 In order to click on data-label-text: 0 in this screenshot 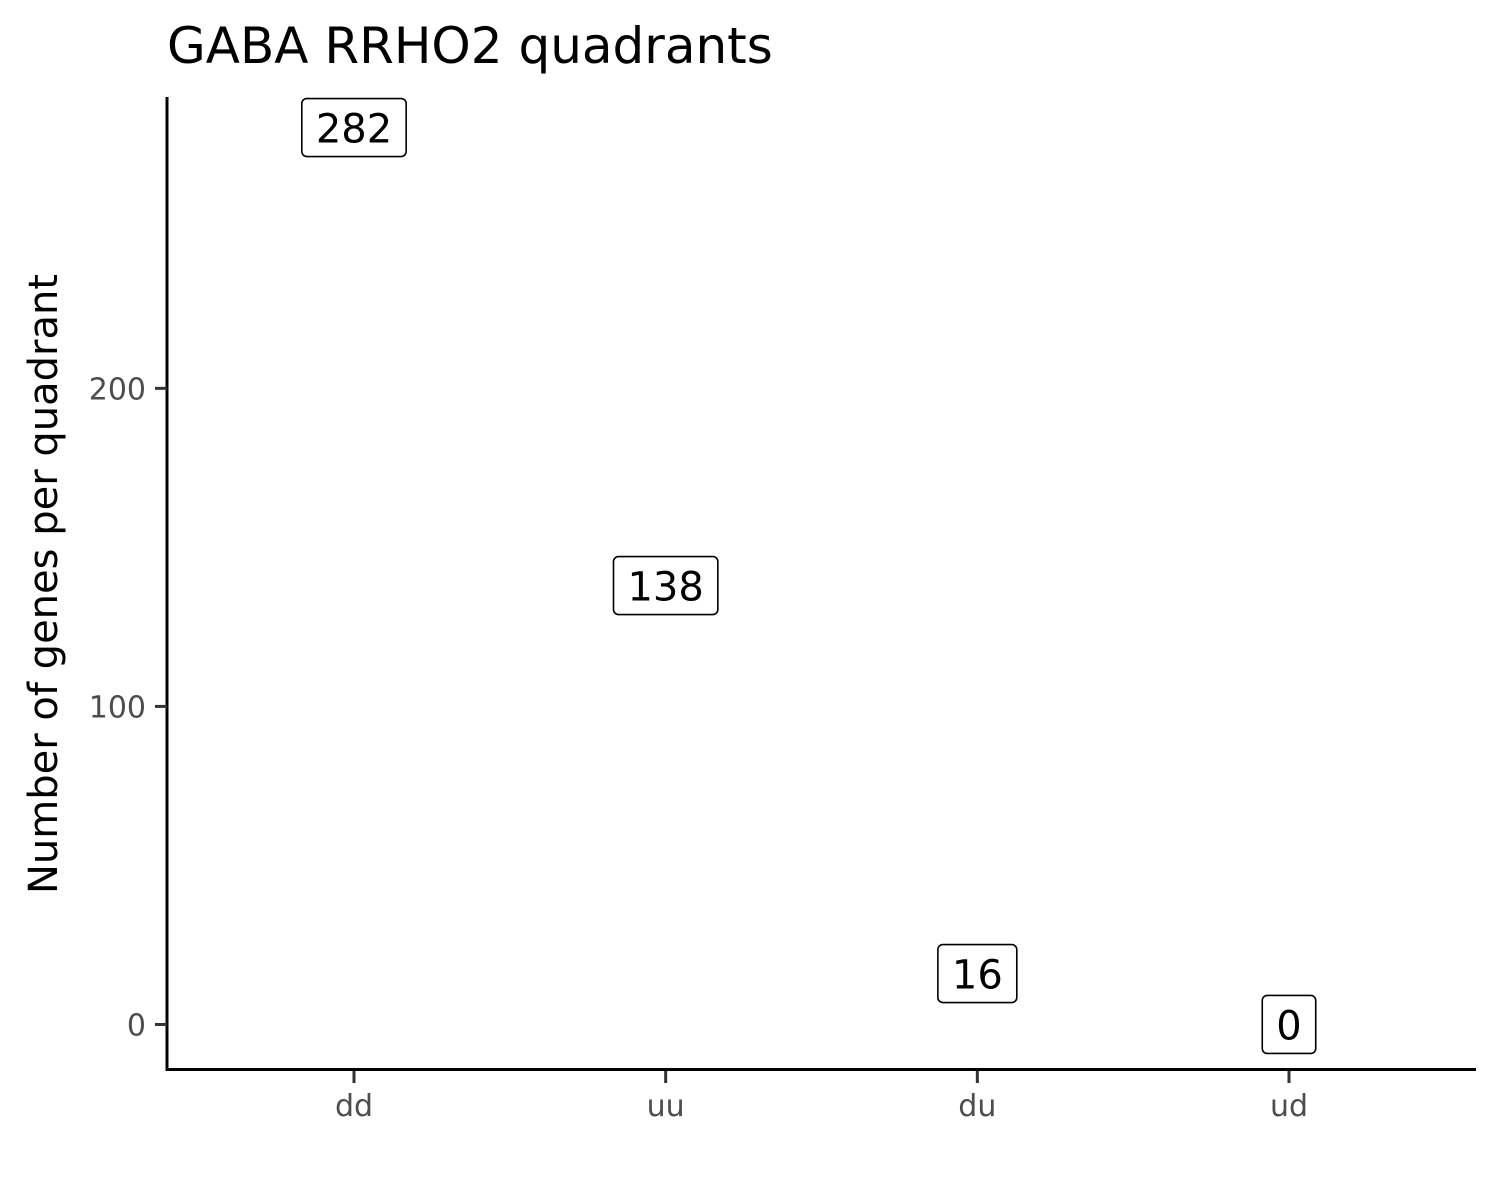, I will do `click(1288, 1026)`.